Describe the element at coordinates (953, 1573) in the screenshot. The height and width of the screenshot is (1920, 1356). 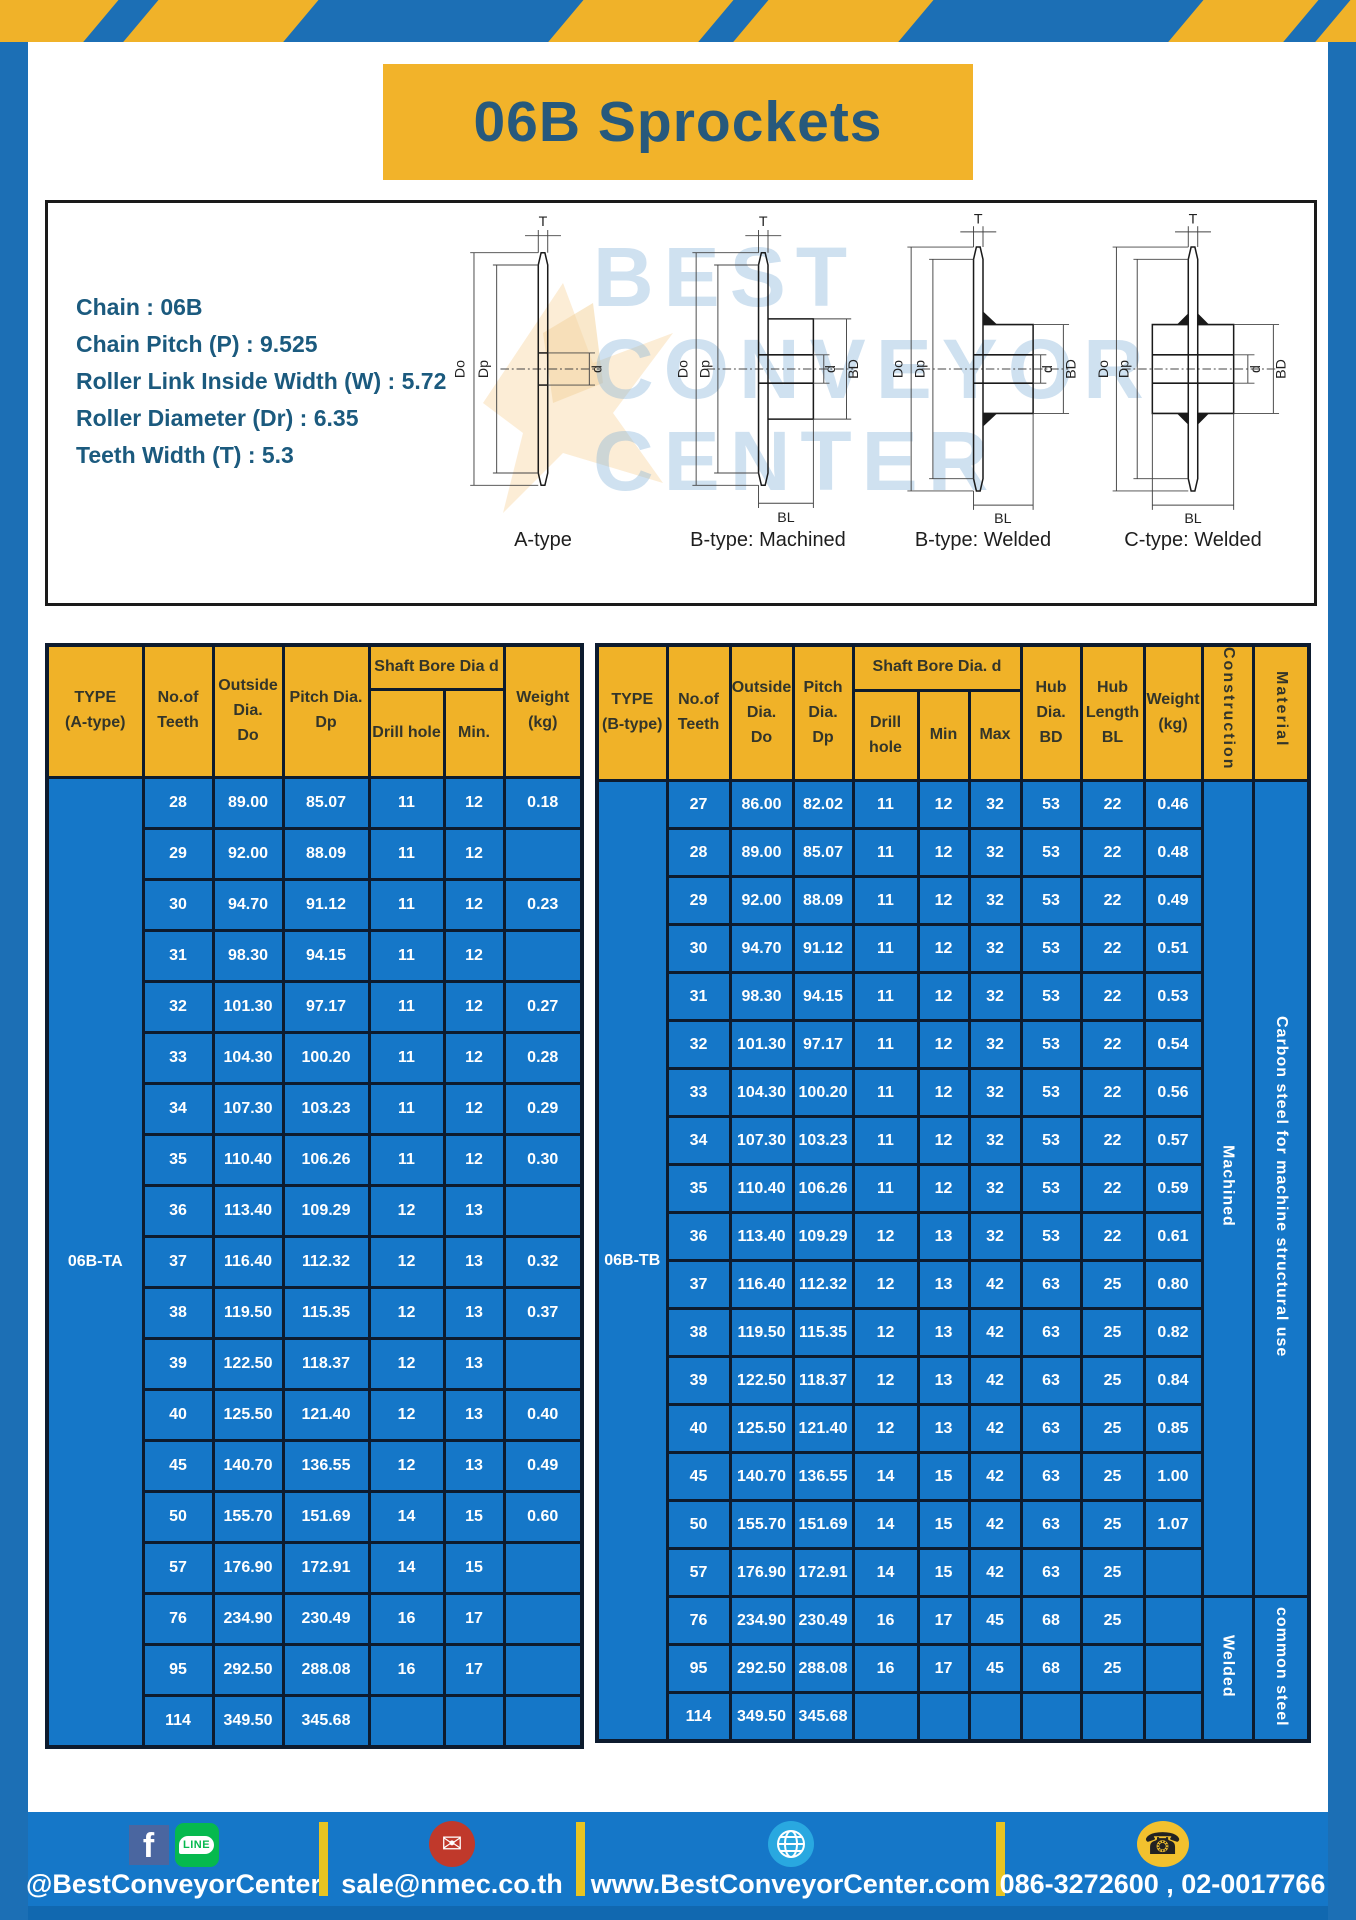
I see `table-row: 57 176.90 172.91 14 15 42 63 25` at that location.